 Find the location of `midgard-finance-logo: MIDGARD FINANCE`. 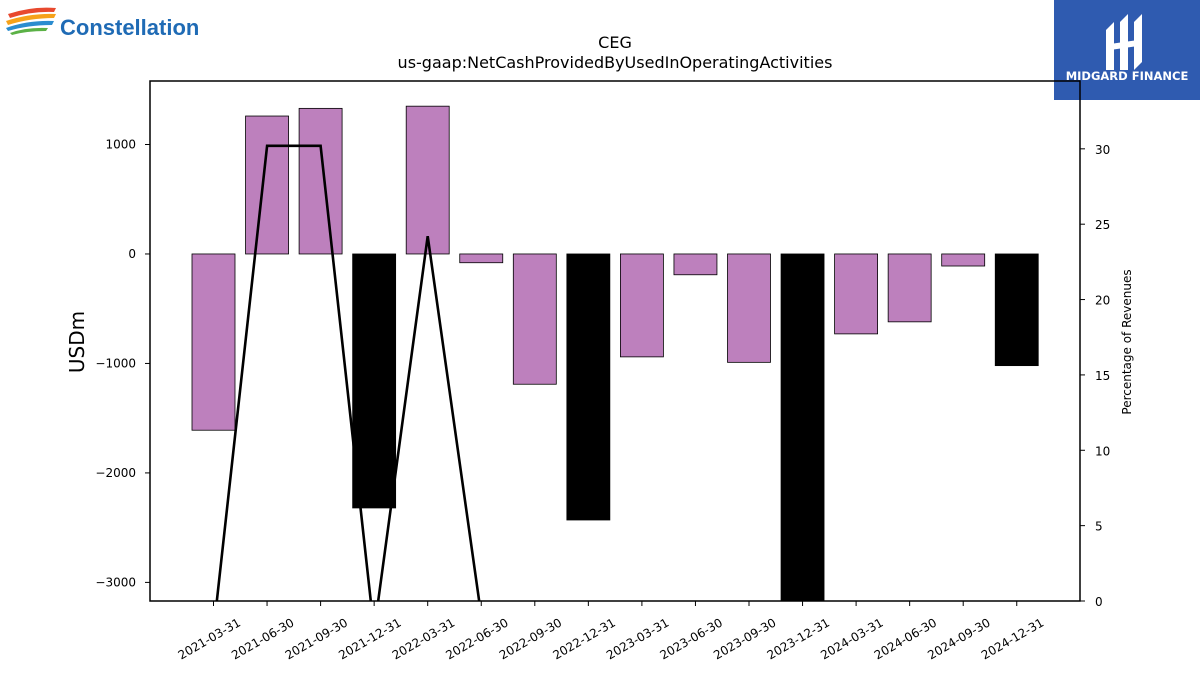

midgard-finance-logo: MIDGARD FINANCE is located at coordinates (1127, 50).